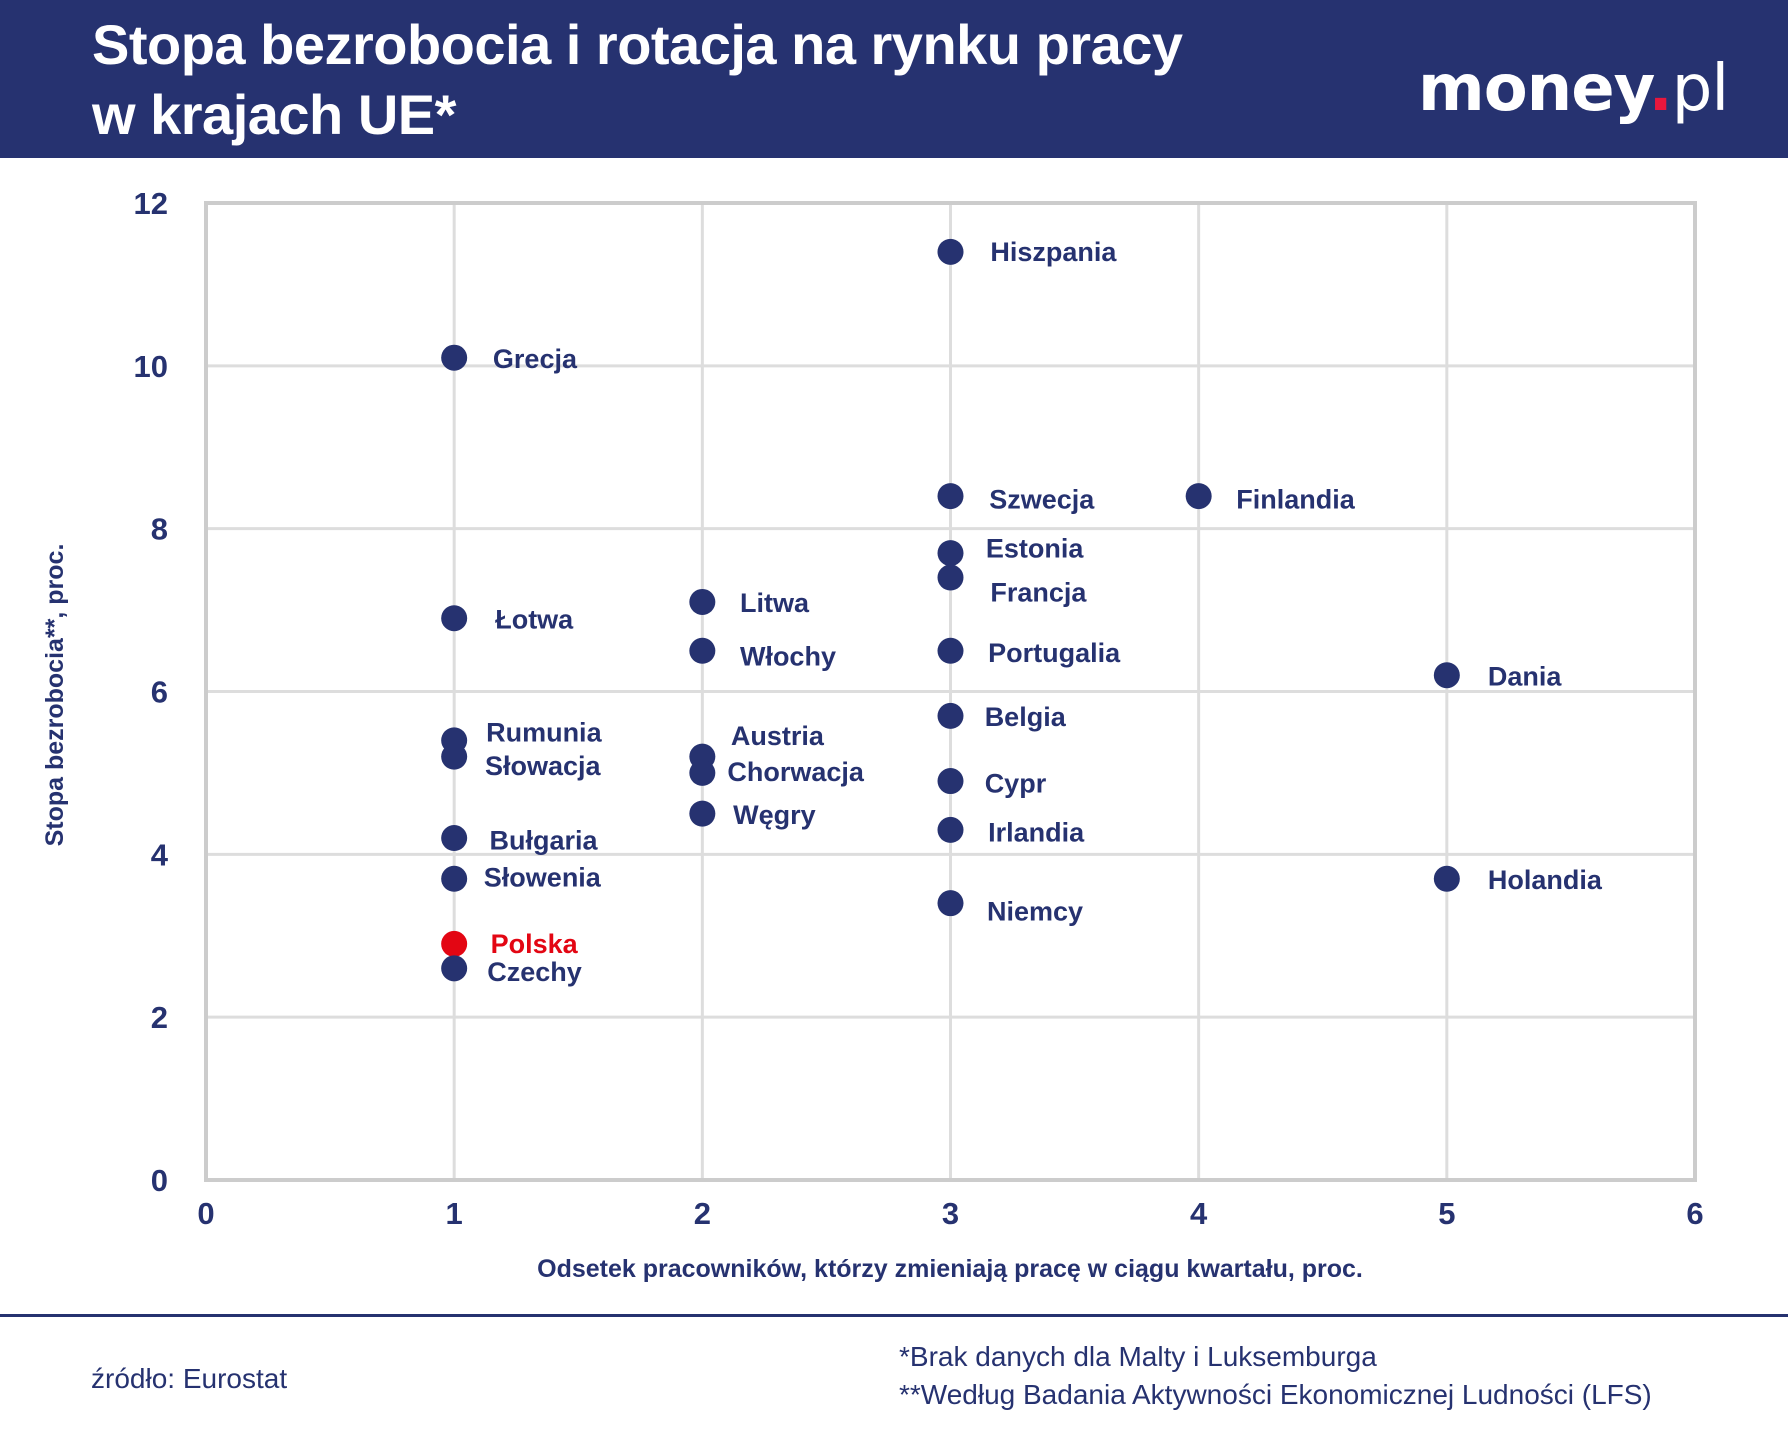 The width and height of the screenshot is (1788, 1440). What do you see at coordinates (1053, 252) in the screenshot?
I see `point-label: Hiszpania` at bounding box center [1053, 252].